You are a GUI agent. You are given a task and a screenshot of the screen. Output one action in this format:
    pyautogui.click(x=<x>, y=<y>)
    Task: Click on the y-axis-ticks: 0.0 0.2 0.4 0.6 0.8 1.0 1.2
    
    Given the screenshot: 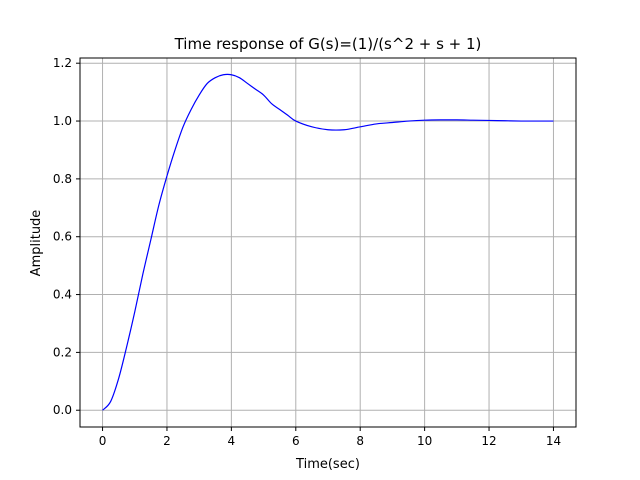 What is the action you would take?
    pyautogui.click(x=66, y=236)
    